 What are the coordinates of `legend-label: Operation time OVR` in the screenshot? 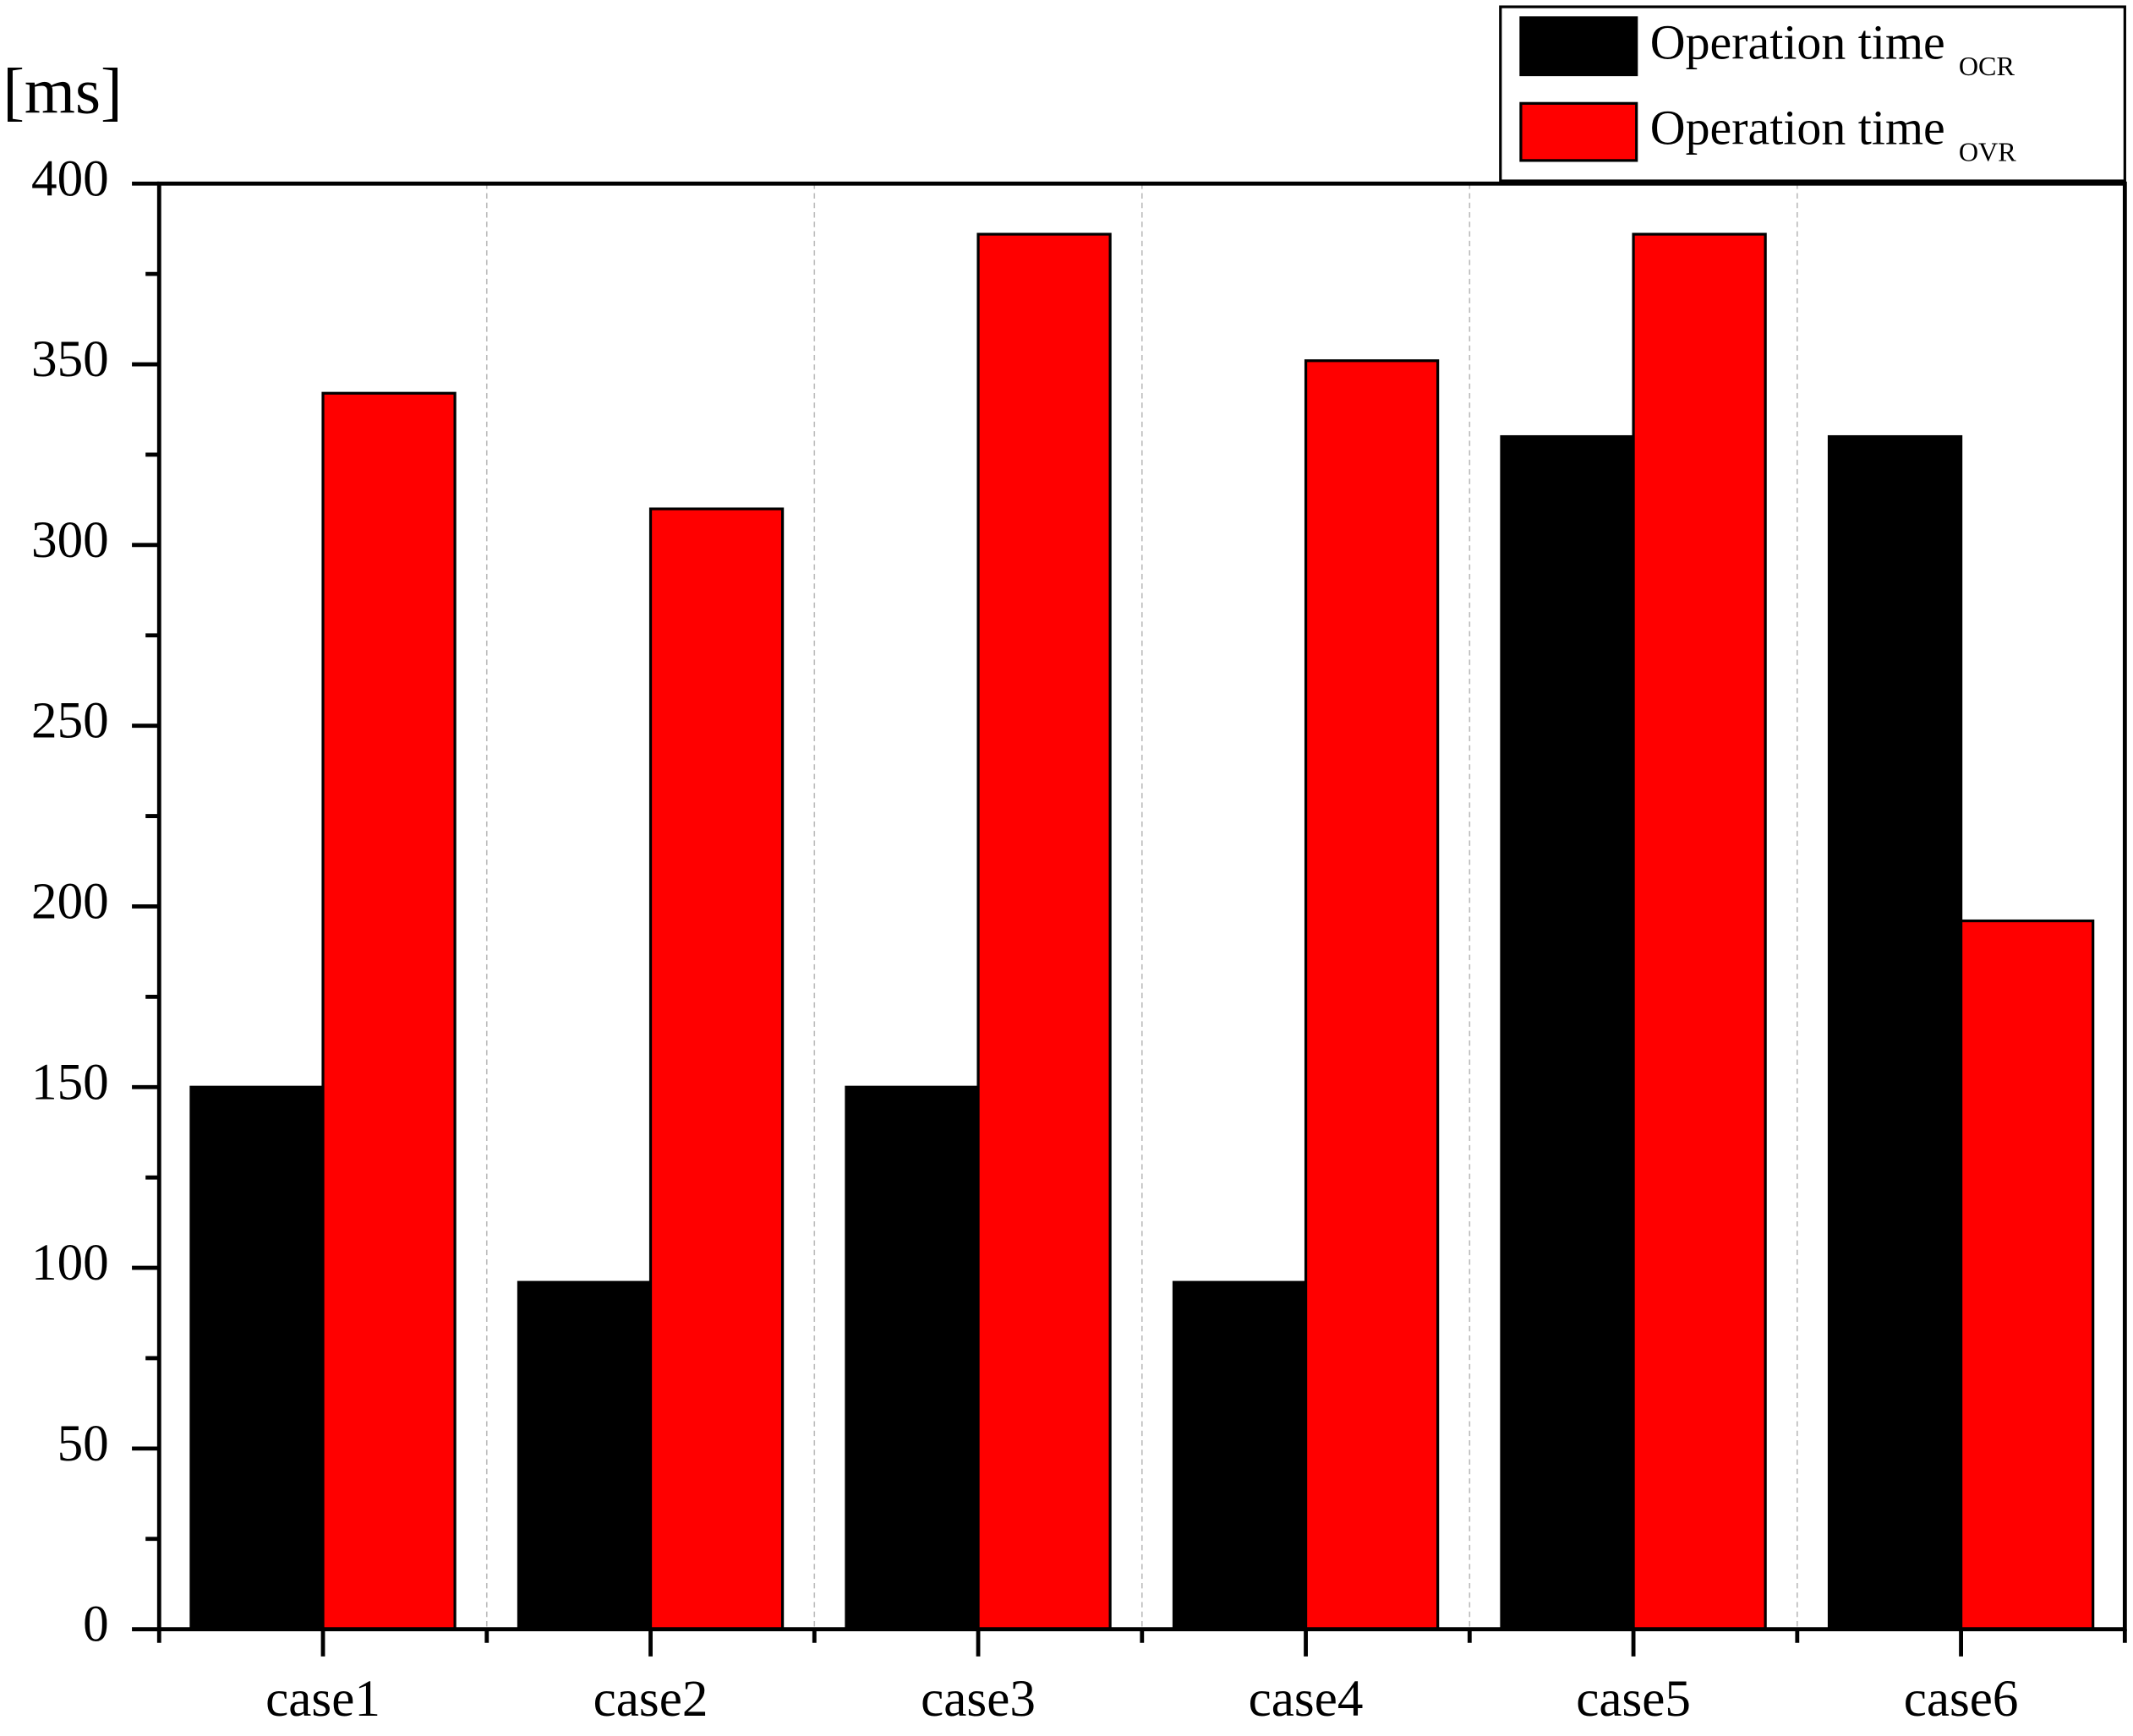 It's located at (1833, 134).